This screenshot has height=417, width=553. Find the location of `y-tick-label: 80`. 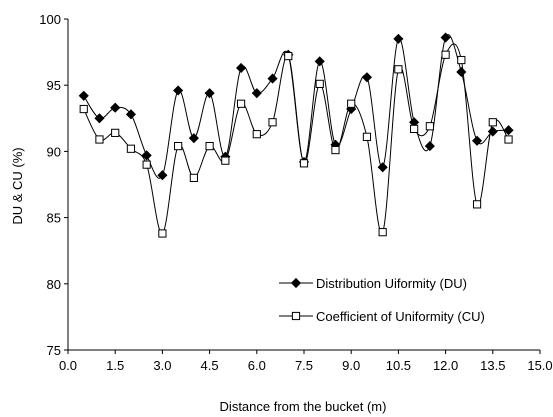

y-tick-label: 80 is located at coordinates (54, 284).